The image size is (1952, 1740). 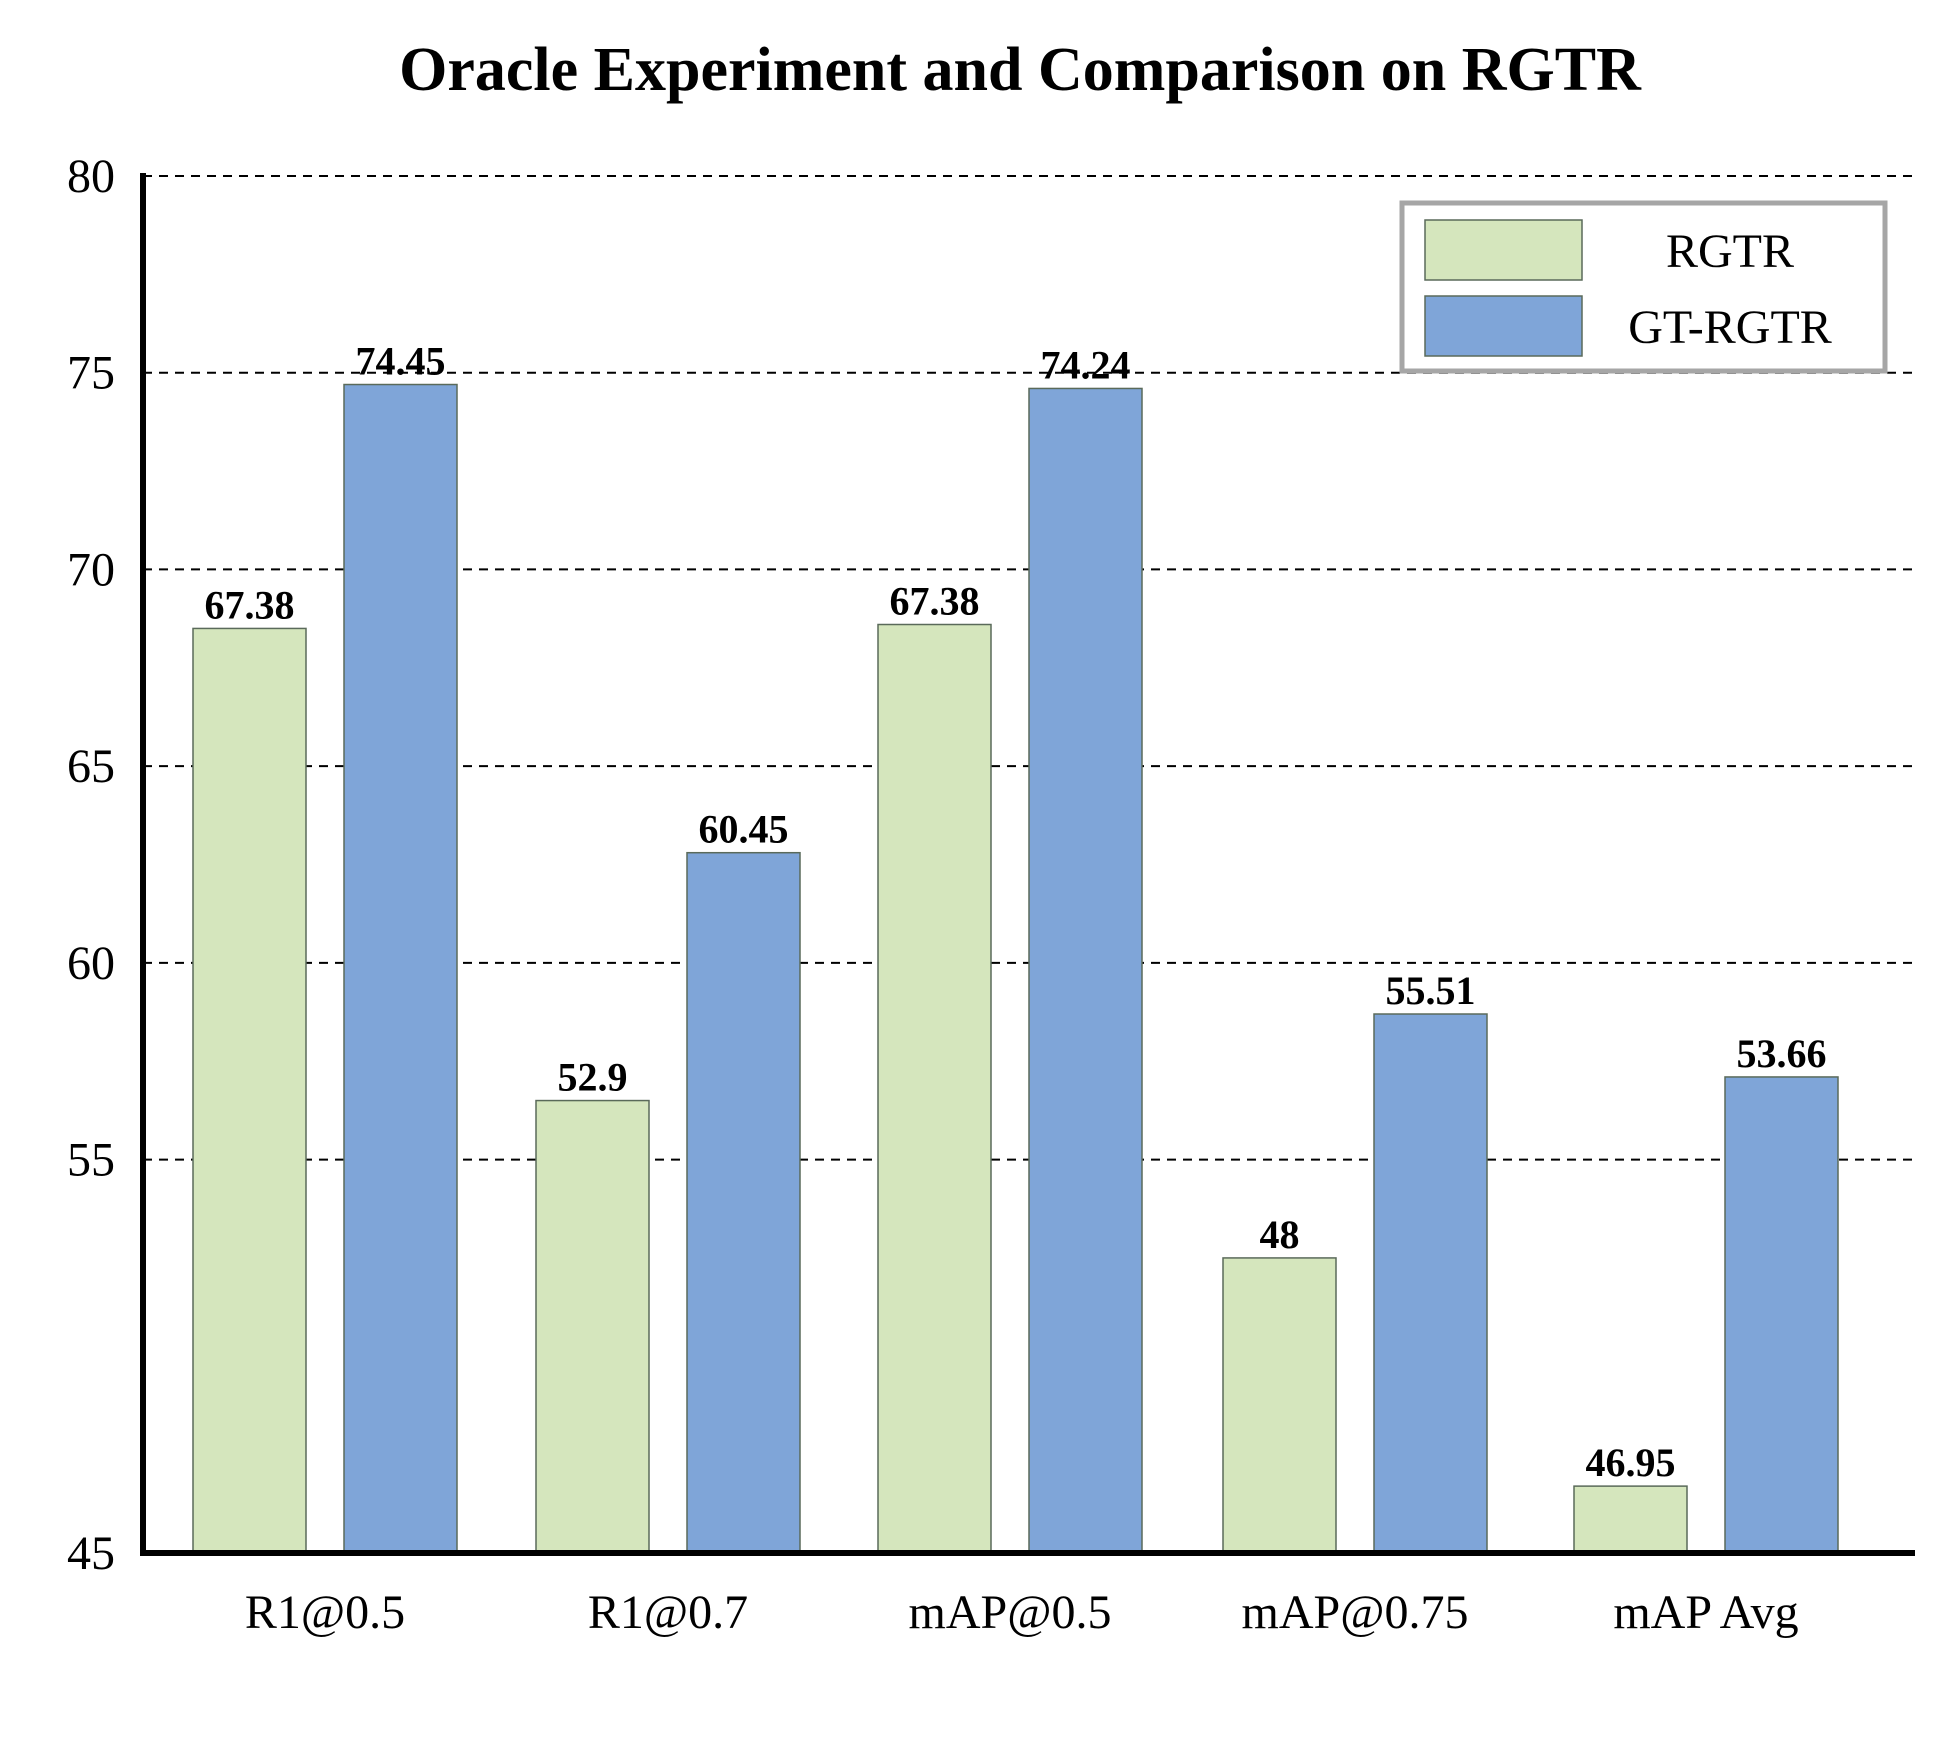 What do you see at coordinates (1643, 287) in the screenshot?
I see `legend: RGTR GT-RGTR` at bounding box center [1643, 287].